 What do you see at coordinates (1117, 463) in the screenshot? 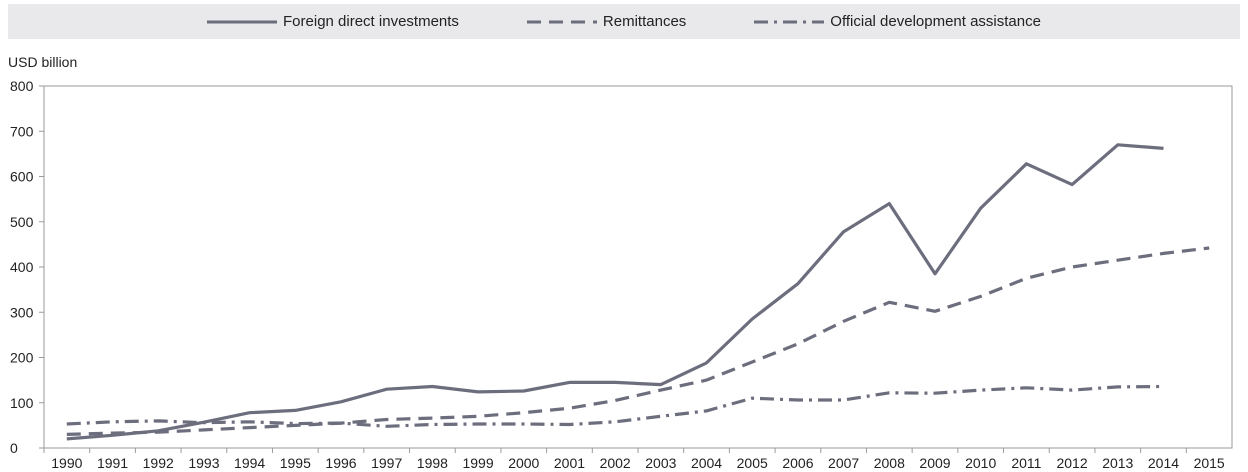
I see `x-tick-label: 2013` at bounding box center [1117, 463].